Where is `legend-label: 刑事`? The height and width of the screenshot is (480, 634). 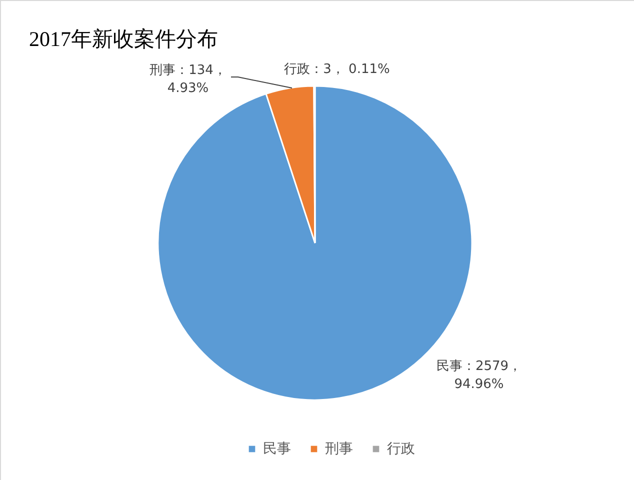 legend-label: 刑事 is located at coordinates (339, 449).